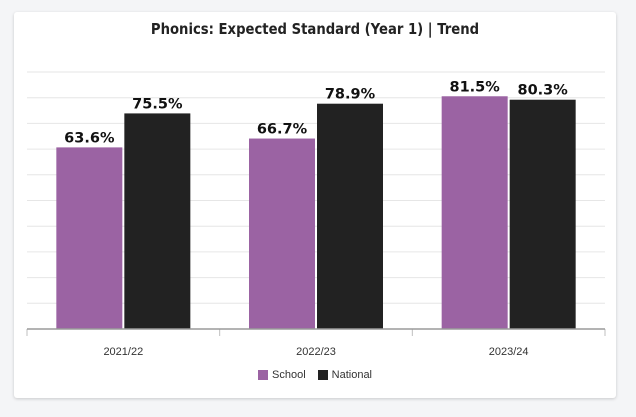  Describe the element at coordinates (350, 95) in the screenshot. I see `data-label-national-1: 78.9%` at that location.